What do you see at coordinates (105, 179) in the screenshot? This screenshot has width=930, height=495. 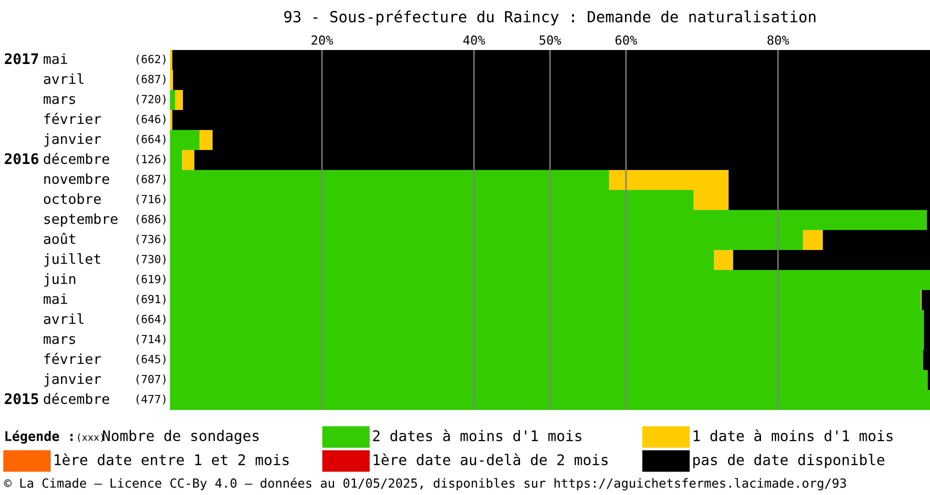 I see `category-label: novembre (687)` at bounding box center [105, 179].